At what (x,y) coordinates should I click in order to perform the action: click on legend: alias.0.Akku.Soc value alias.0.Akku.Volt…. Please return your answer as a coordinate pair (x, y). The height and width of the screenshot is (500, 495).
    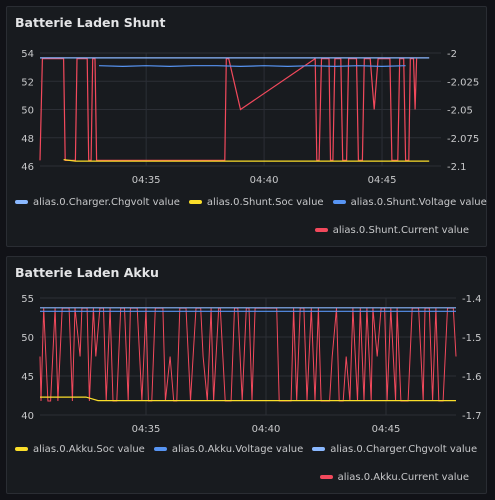
    Looking at the image, I should click on (246, 463).